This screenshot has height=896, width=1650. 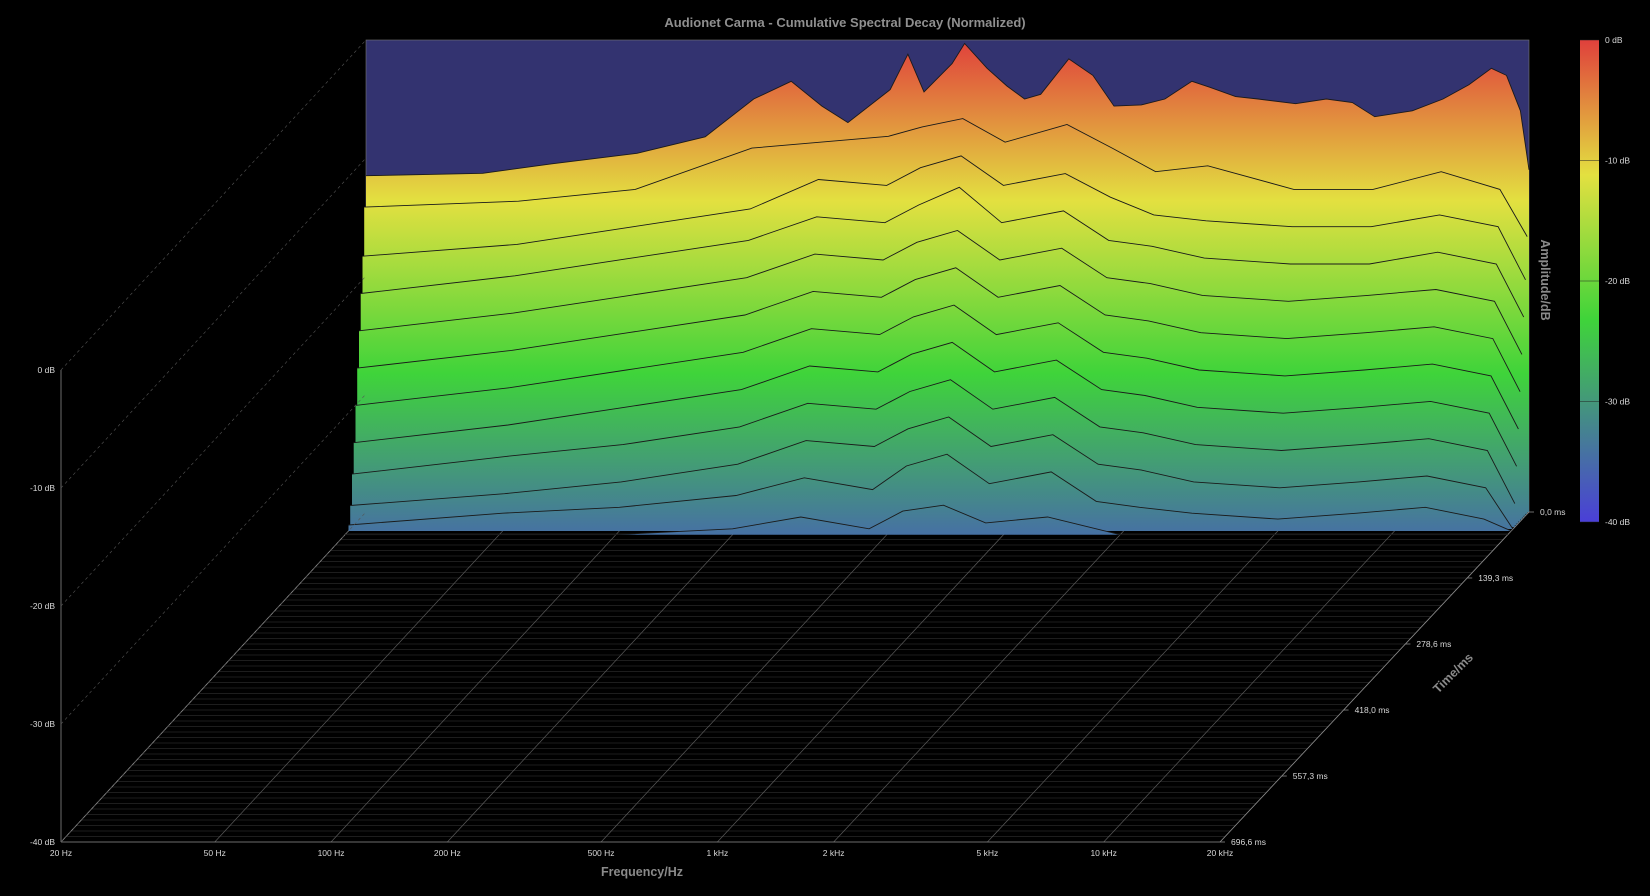 I want to click on colorbar-tick-label: -10 dB, so click(x=1617, y=161).